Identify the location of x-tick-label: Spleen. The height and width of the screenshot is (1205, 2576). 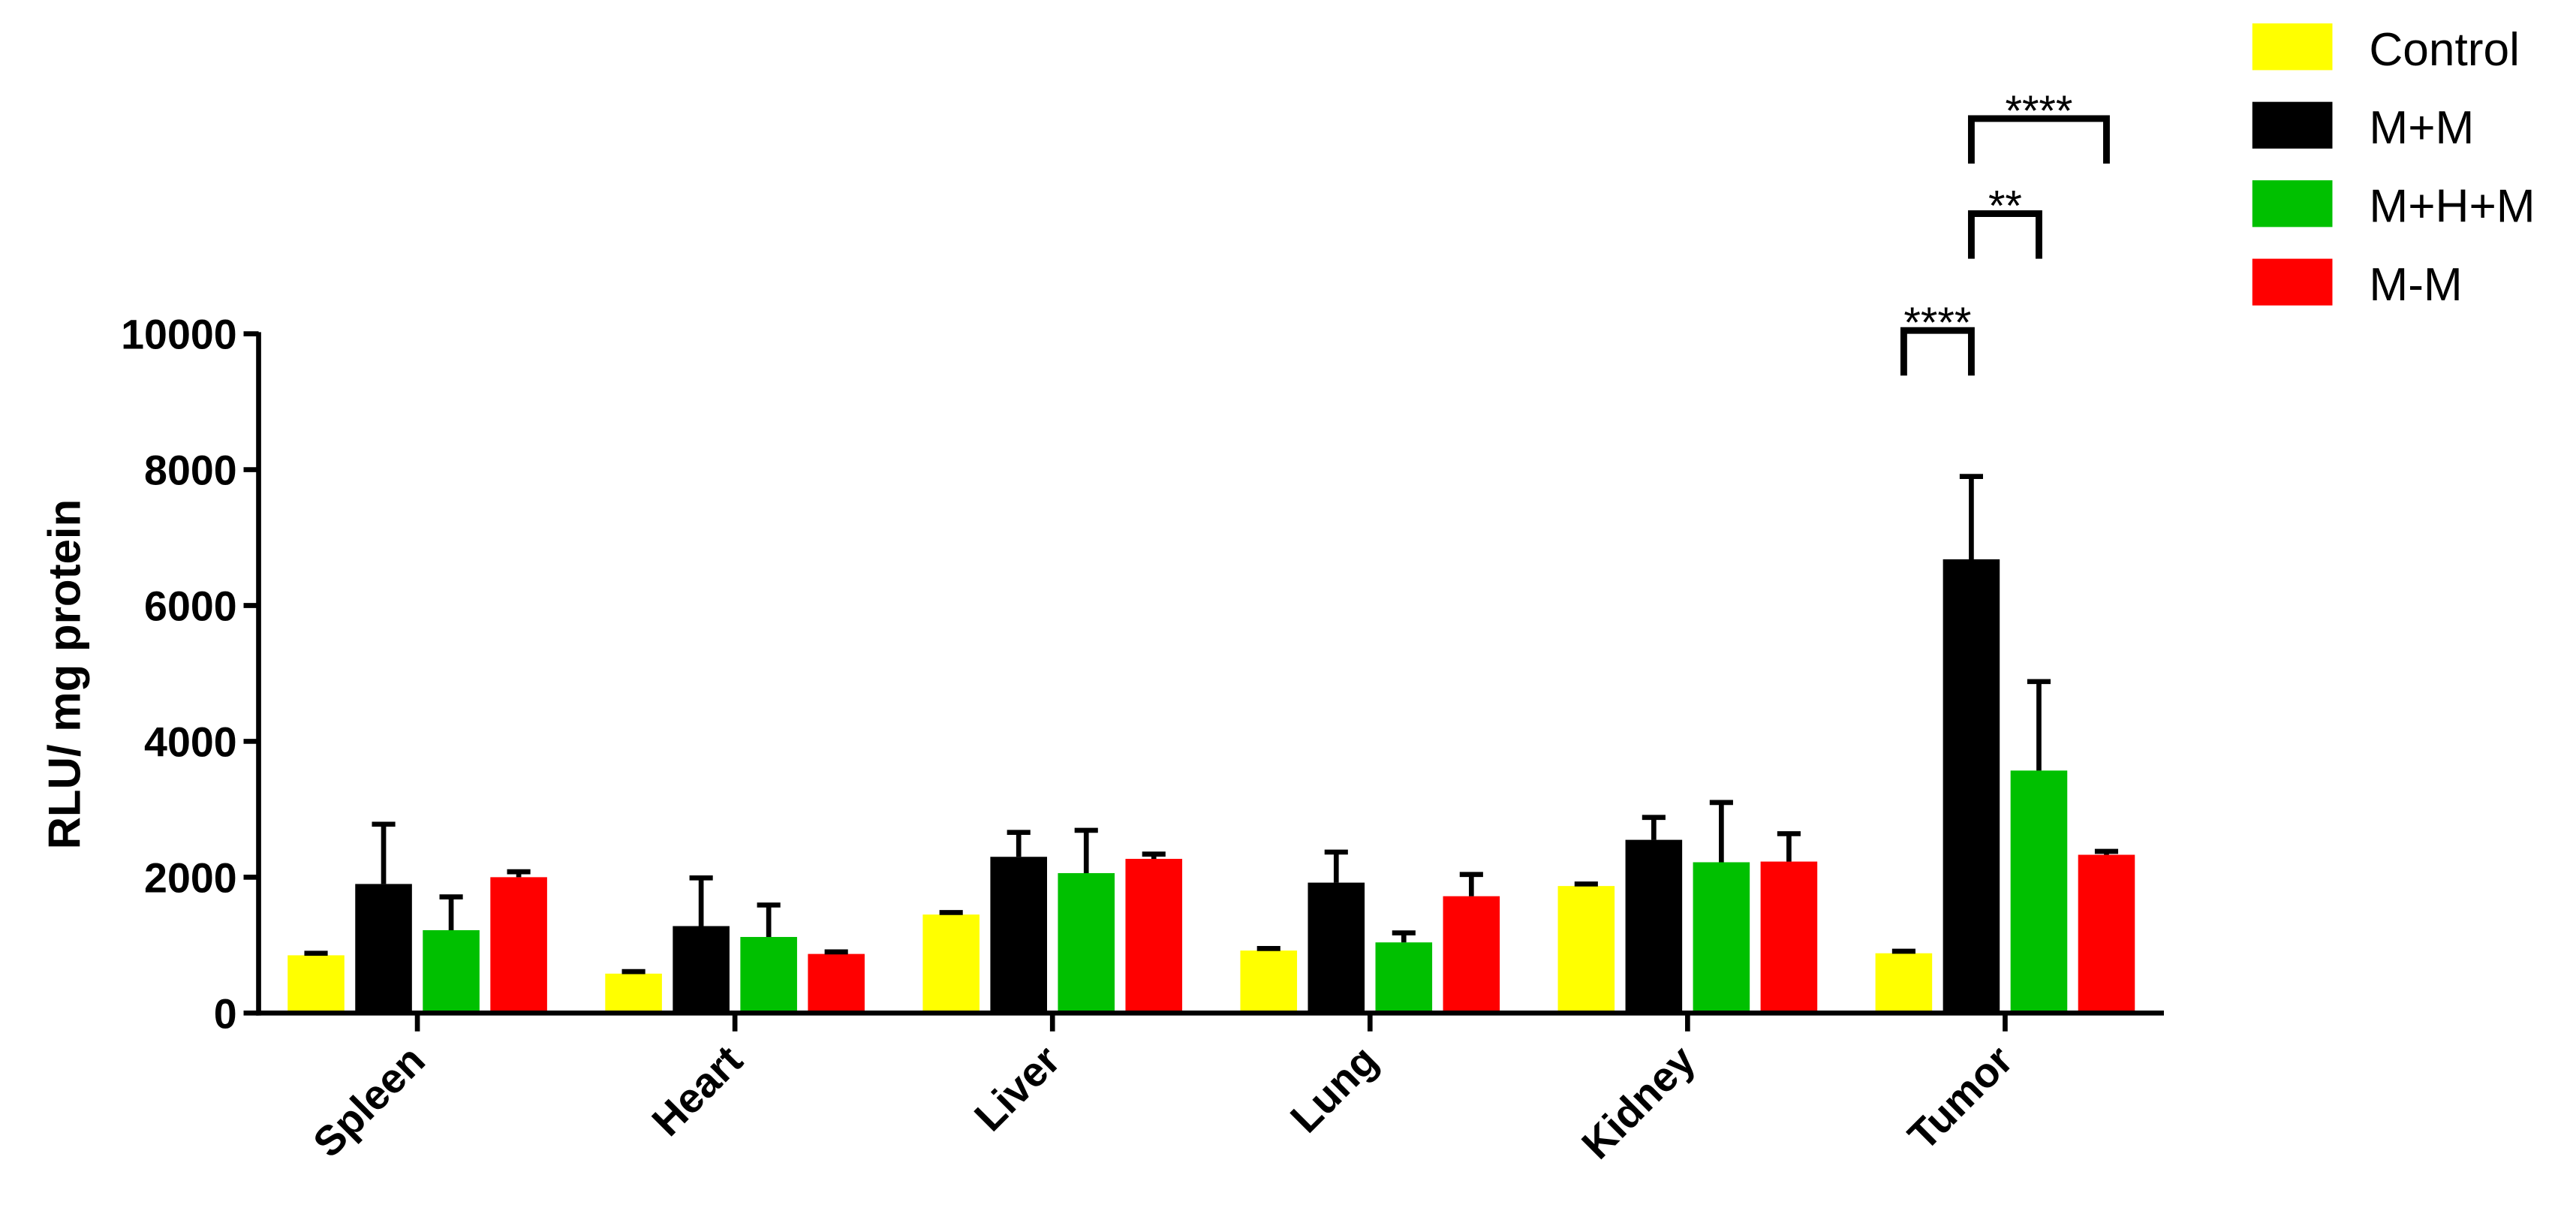
(369, 1102).